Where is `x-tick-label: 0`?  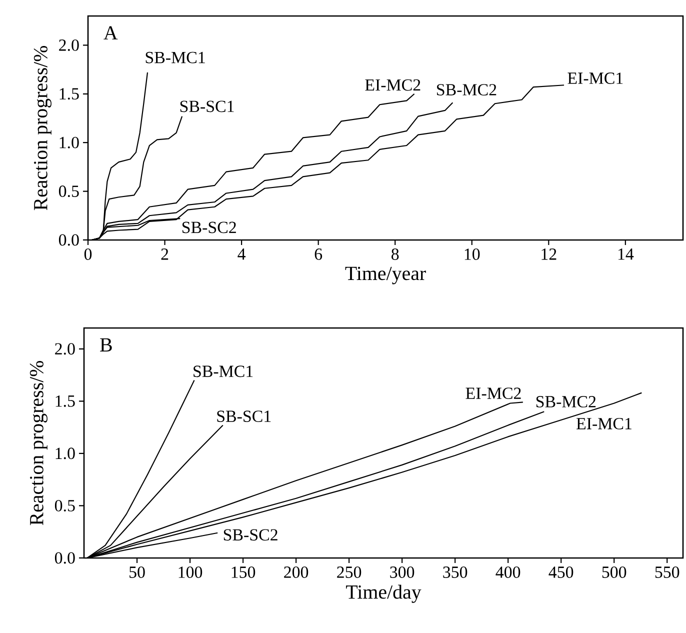 x-tick-label: 0 is located at coordinates (88, 254).